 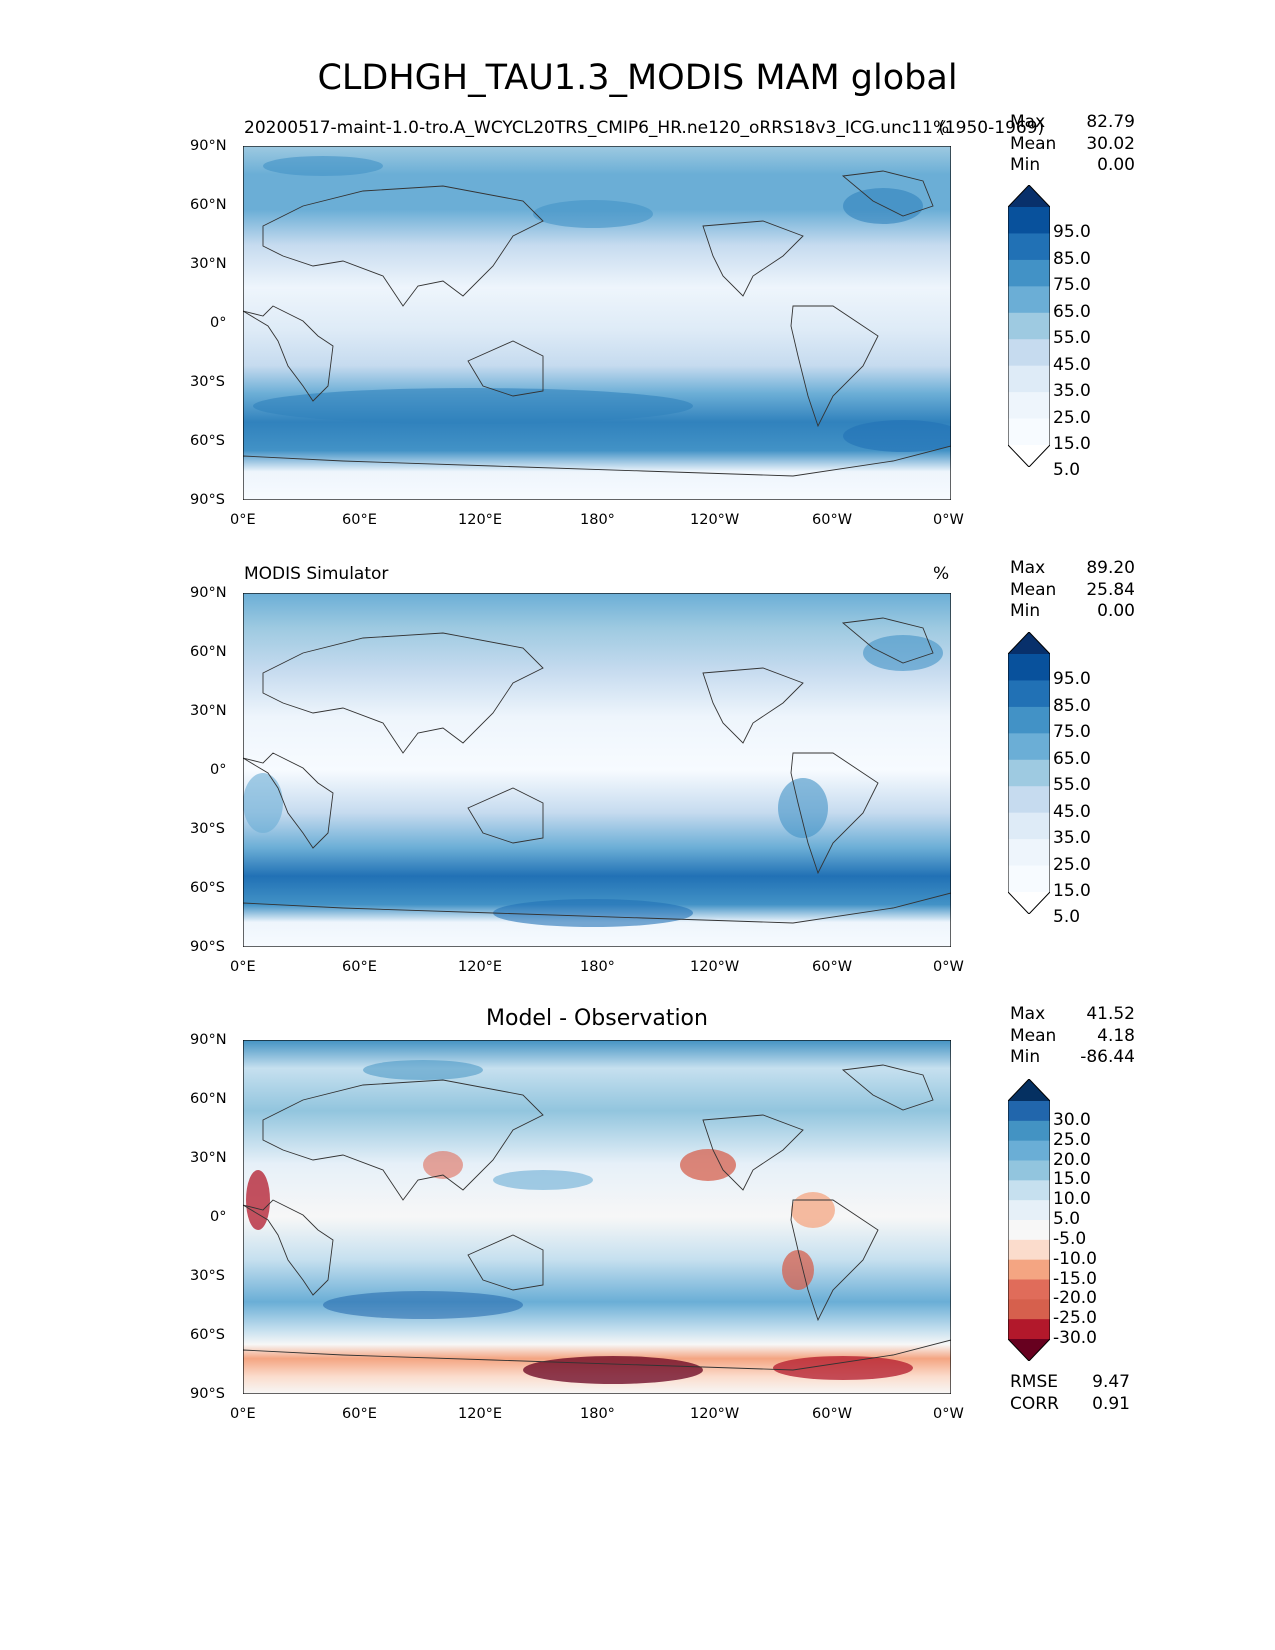 What do you see at coordinates (597, 335) in the screenshot?
I see `coastlines` at bounding box center [597, 335].